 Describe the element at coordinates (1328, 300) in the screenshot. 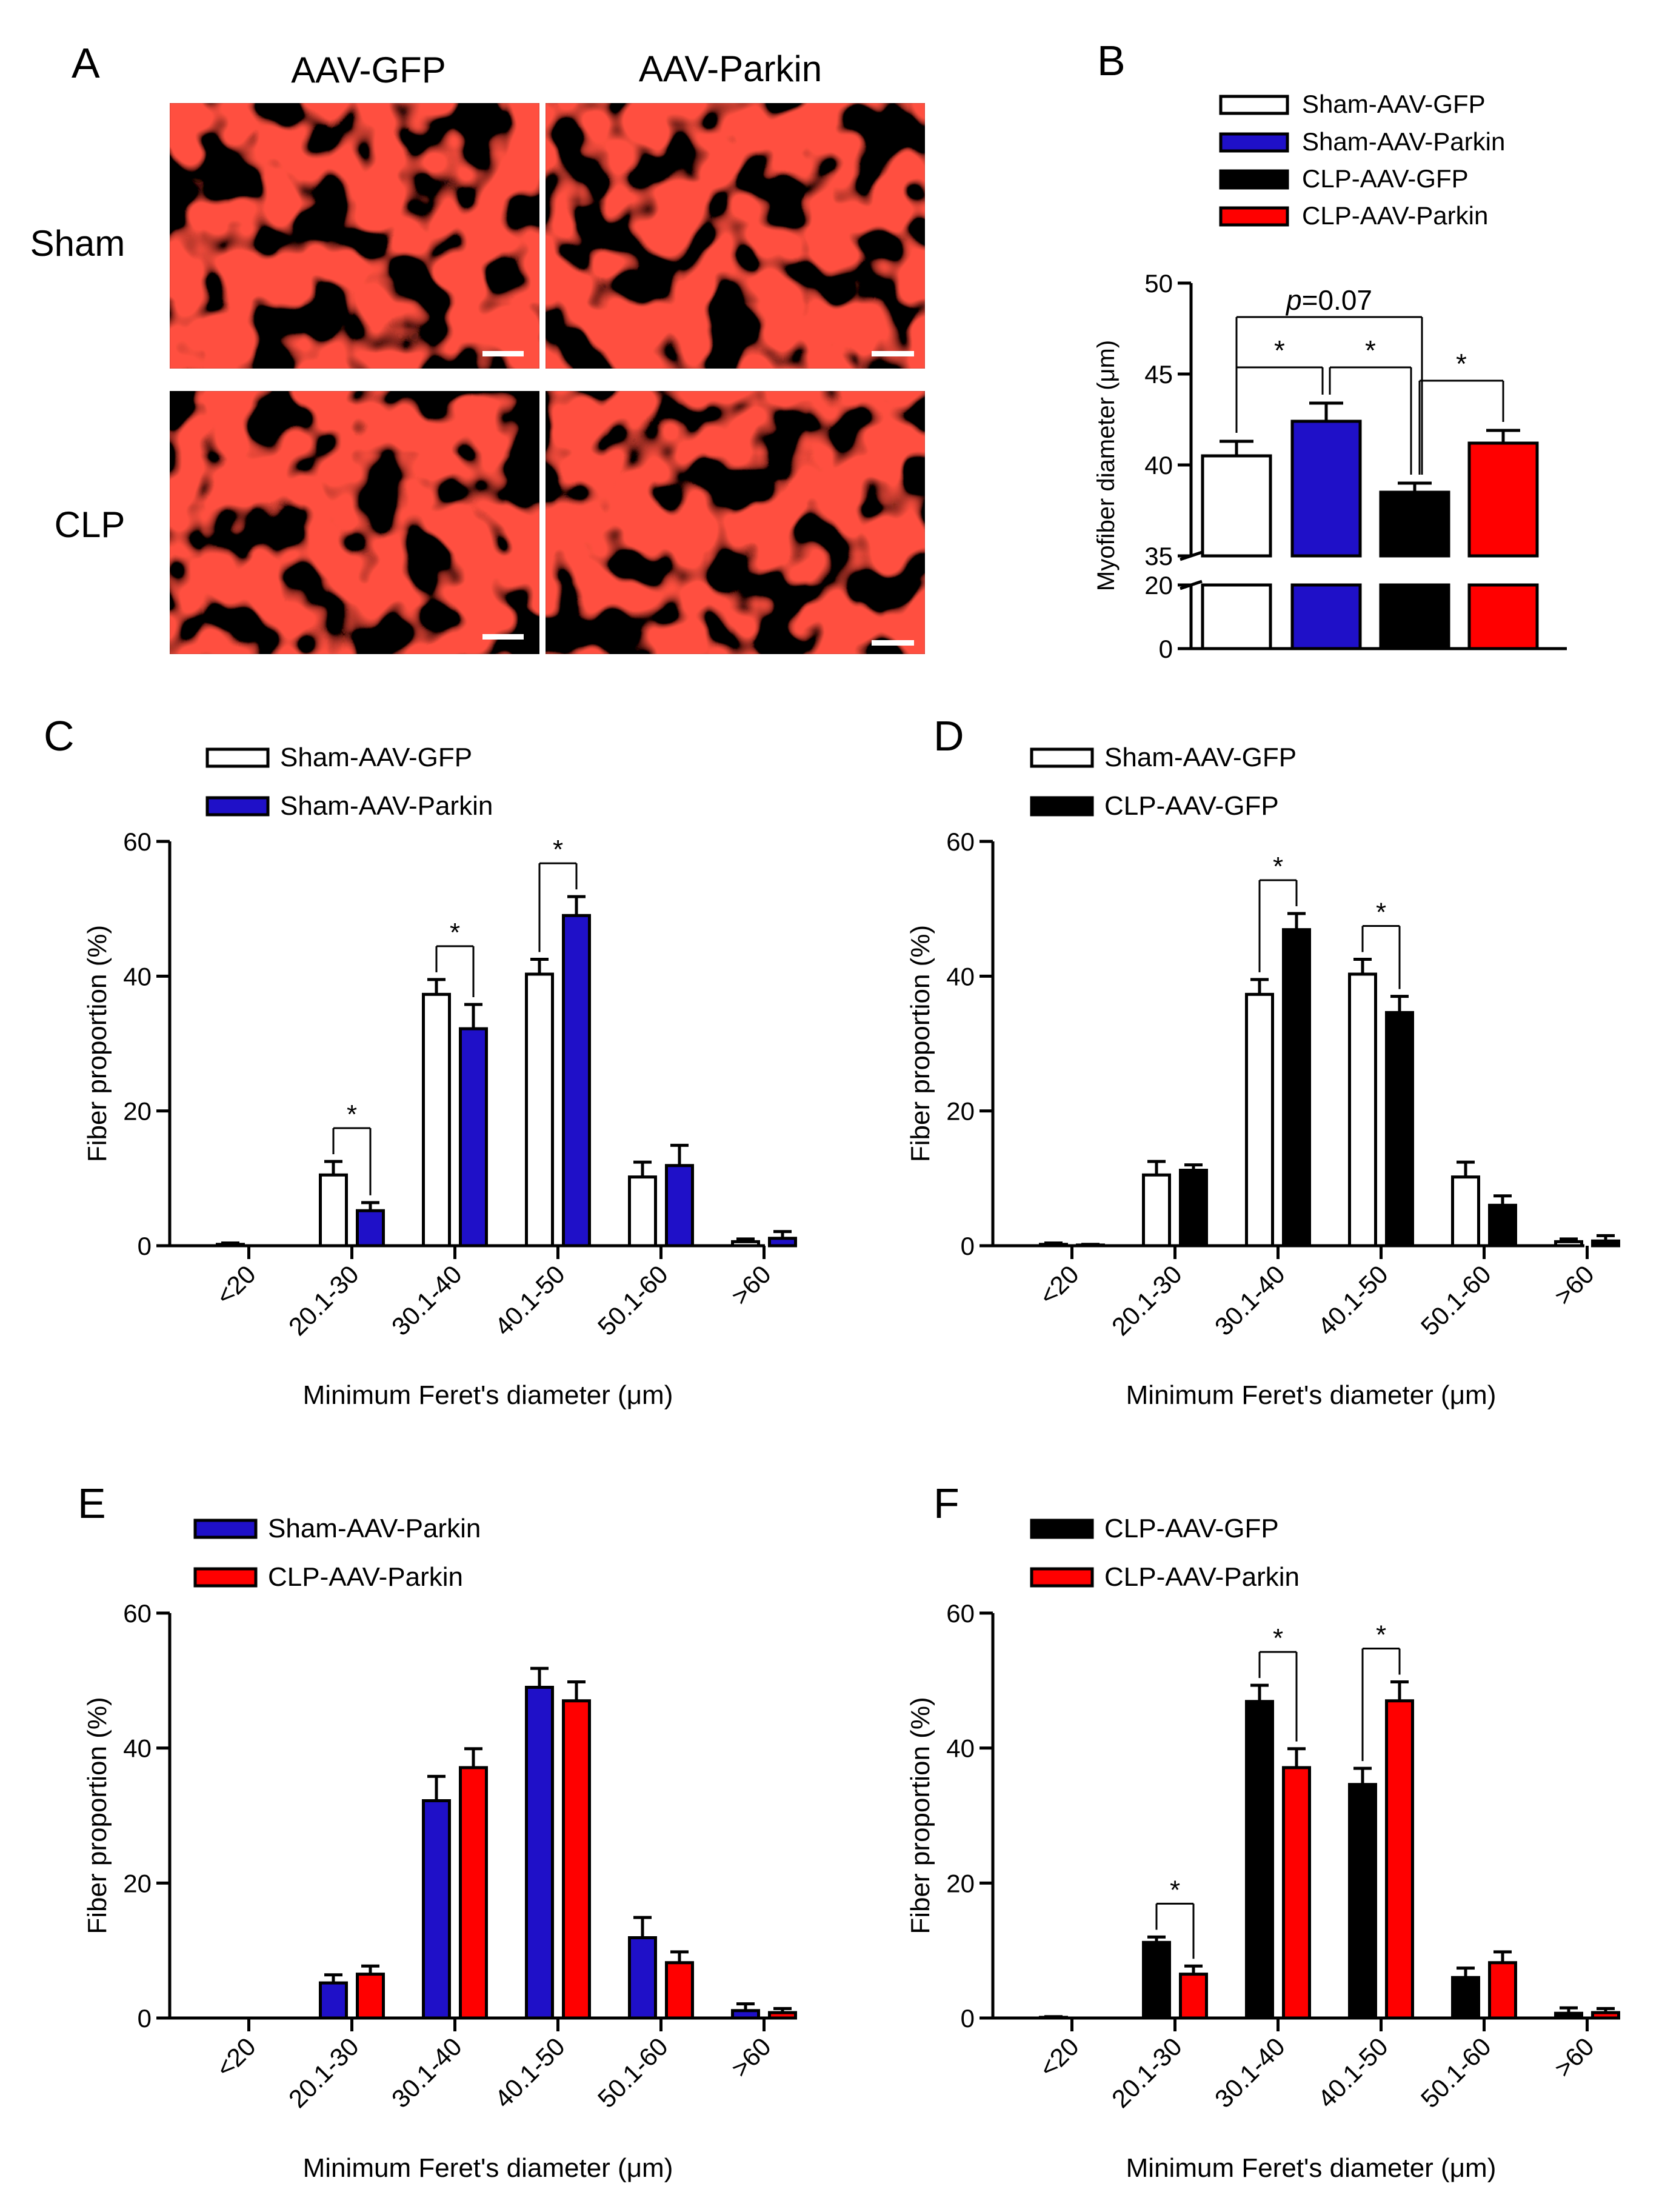

I see `significance-label: p=0.07` at that location.